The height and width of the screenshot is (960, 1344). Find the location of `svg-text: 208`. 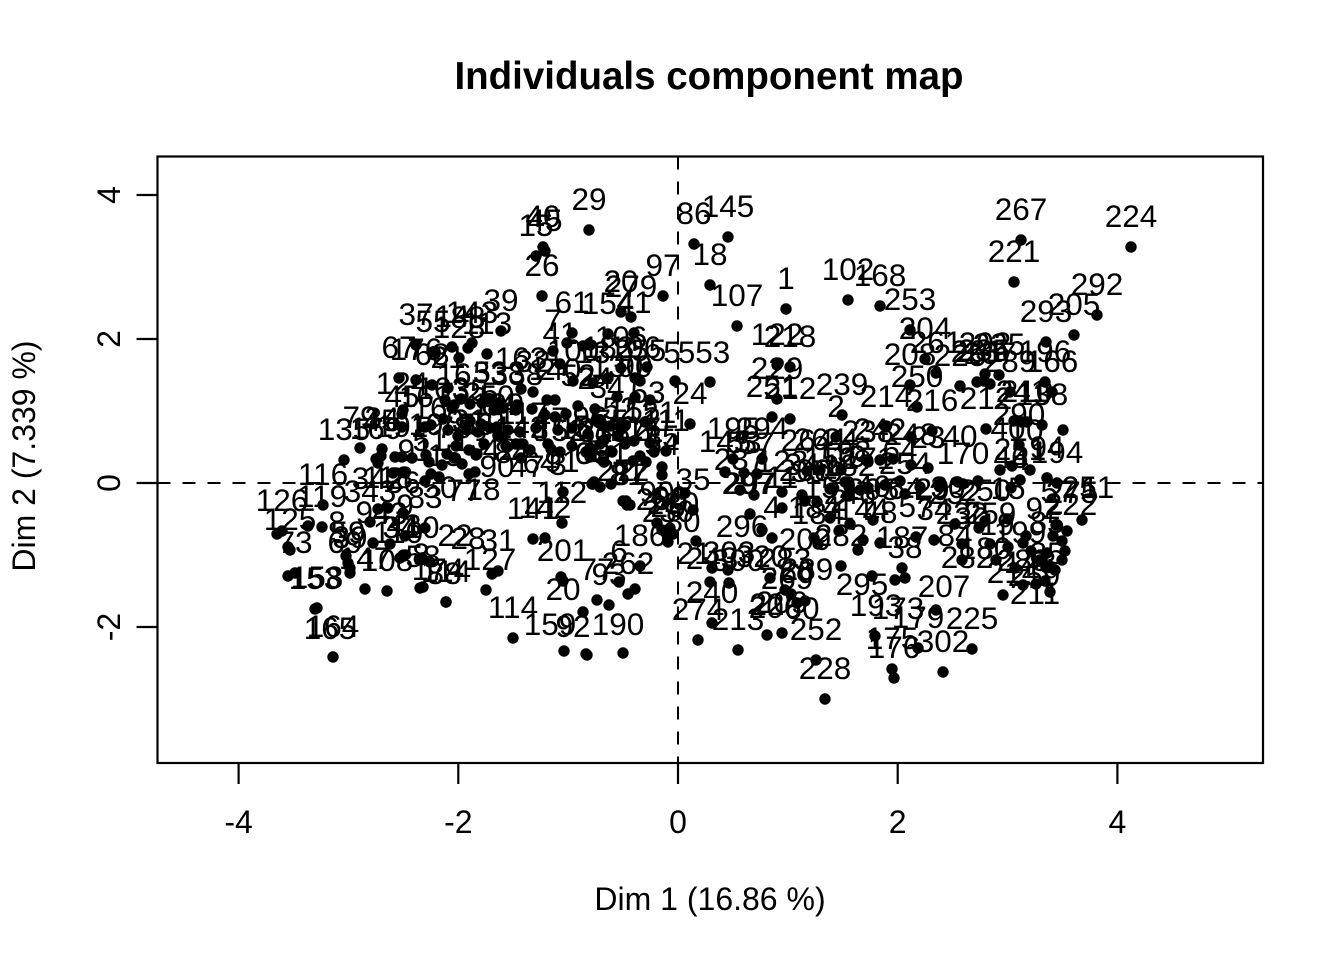

svg-text: 208 is located at coordinates (910, 354).